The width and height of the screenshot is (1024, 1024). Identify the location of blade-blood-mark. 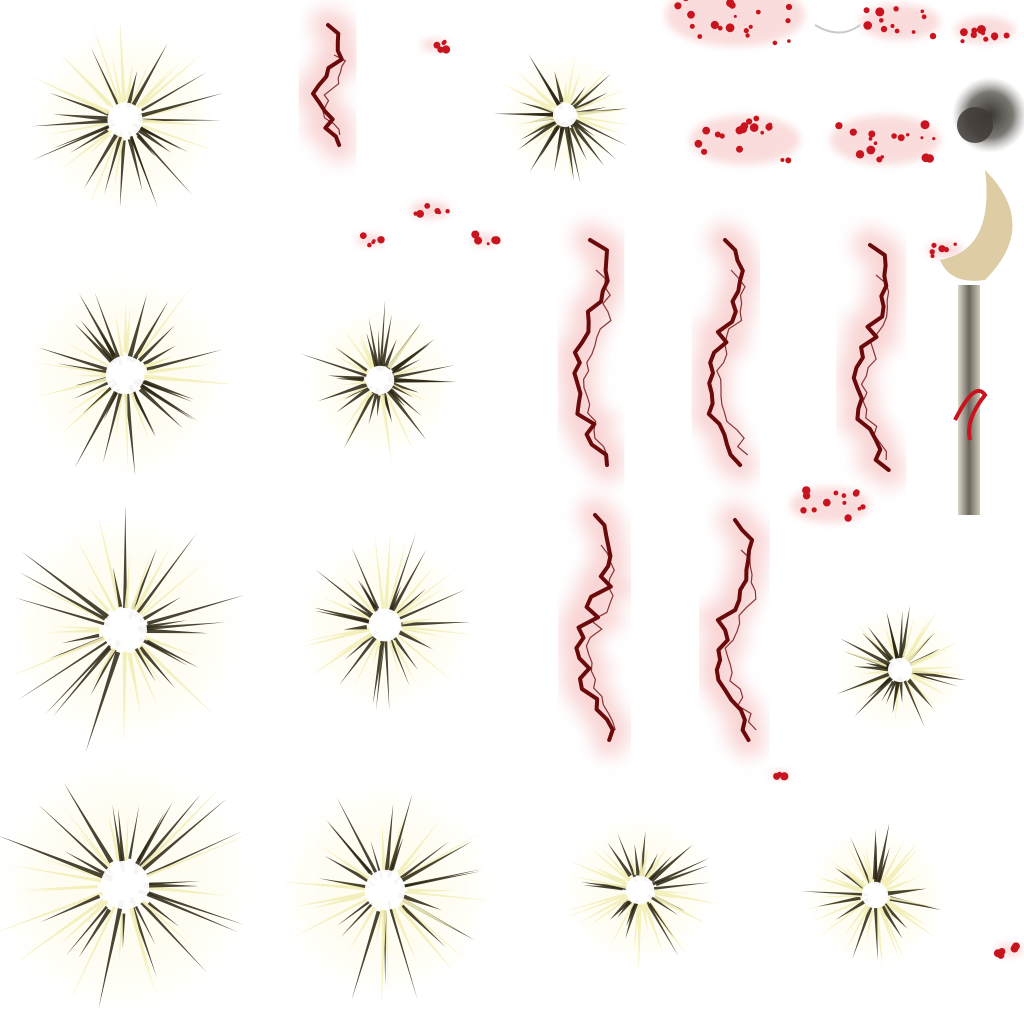
(970, 414).